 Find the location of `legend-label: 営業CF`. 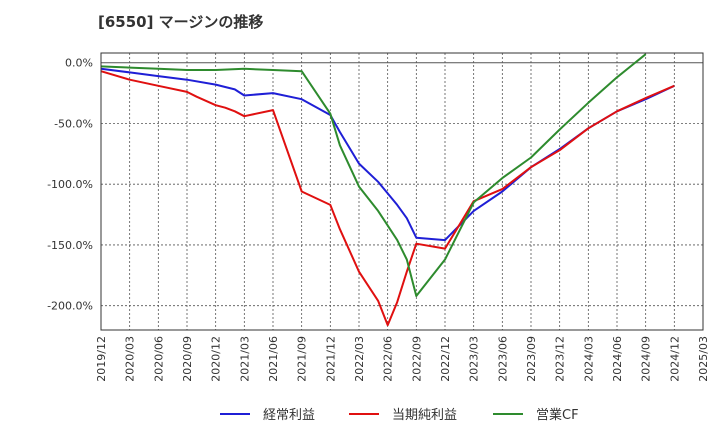

legend-label: 営業CF is located at coordinates (557, 415).